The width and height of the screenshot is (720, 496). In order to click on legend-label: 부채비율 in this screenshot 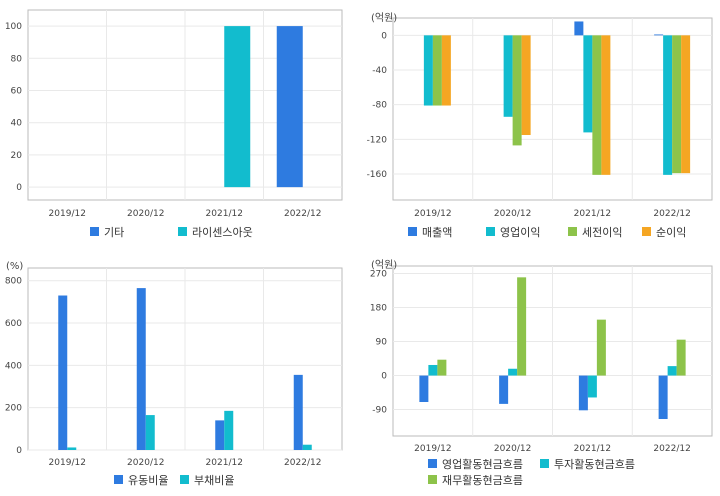, I will do `click(214, 480)`.